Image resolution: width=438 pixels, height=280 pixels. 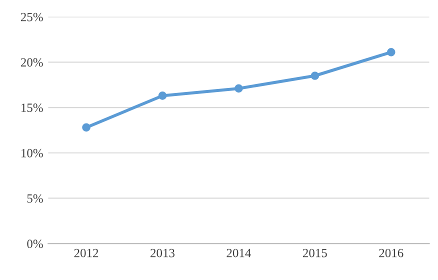 I want to click on y-tick-label: 10%, so click(x=32, y=153).